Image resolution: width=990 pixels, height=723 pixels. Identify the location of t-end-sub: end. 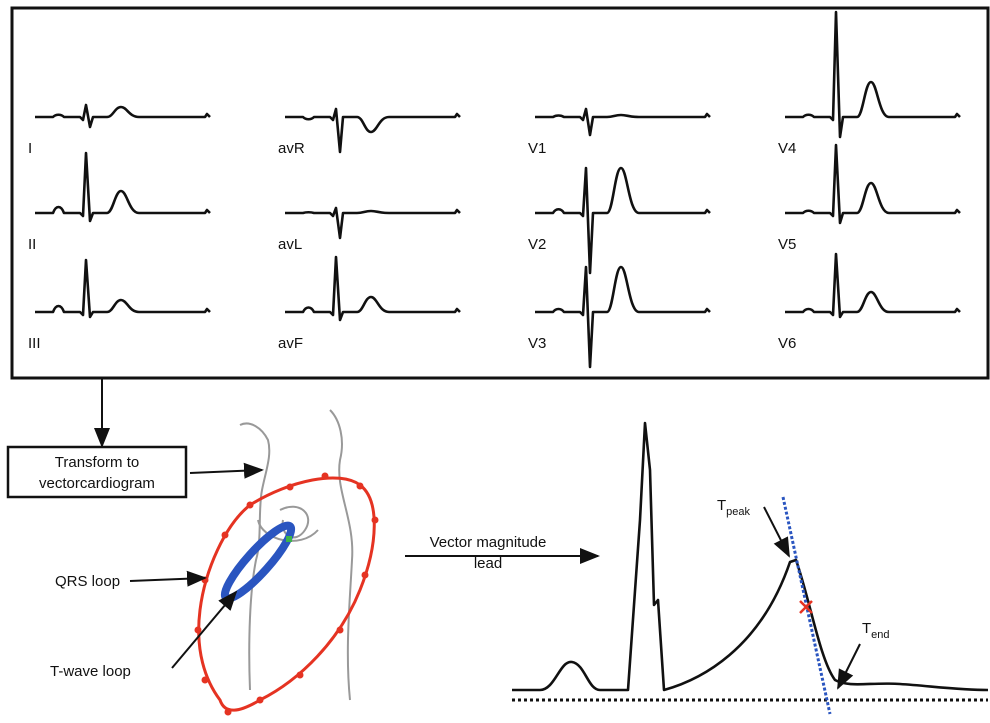
(880, 635).